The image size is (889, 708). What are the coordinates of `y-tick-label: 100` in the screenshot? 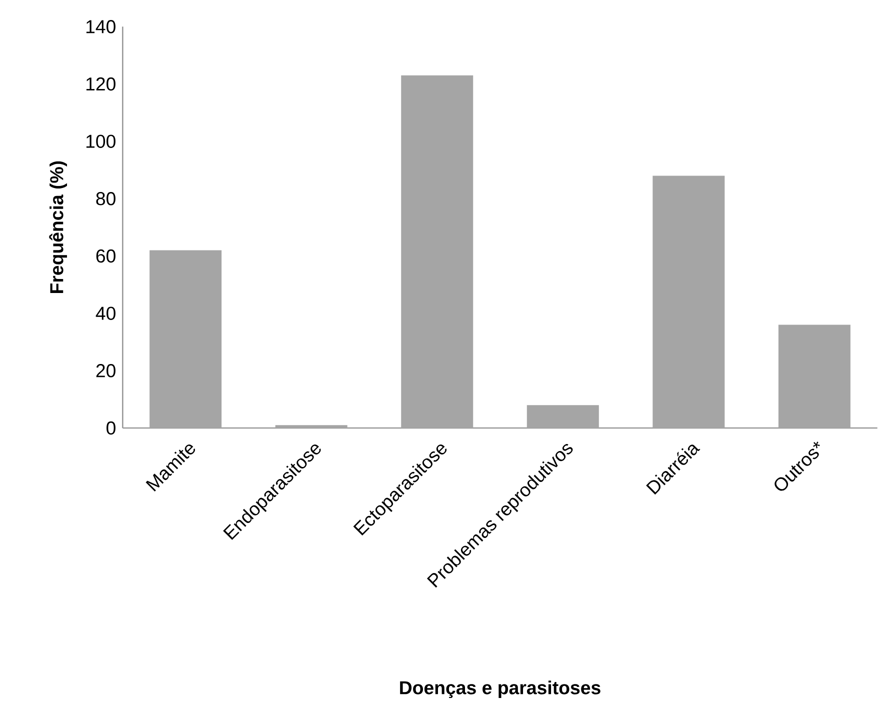 It's located at (101, 141).